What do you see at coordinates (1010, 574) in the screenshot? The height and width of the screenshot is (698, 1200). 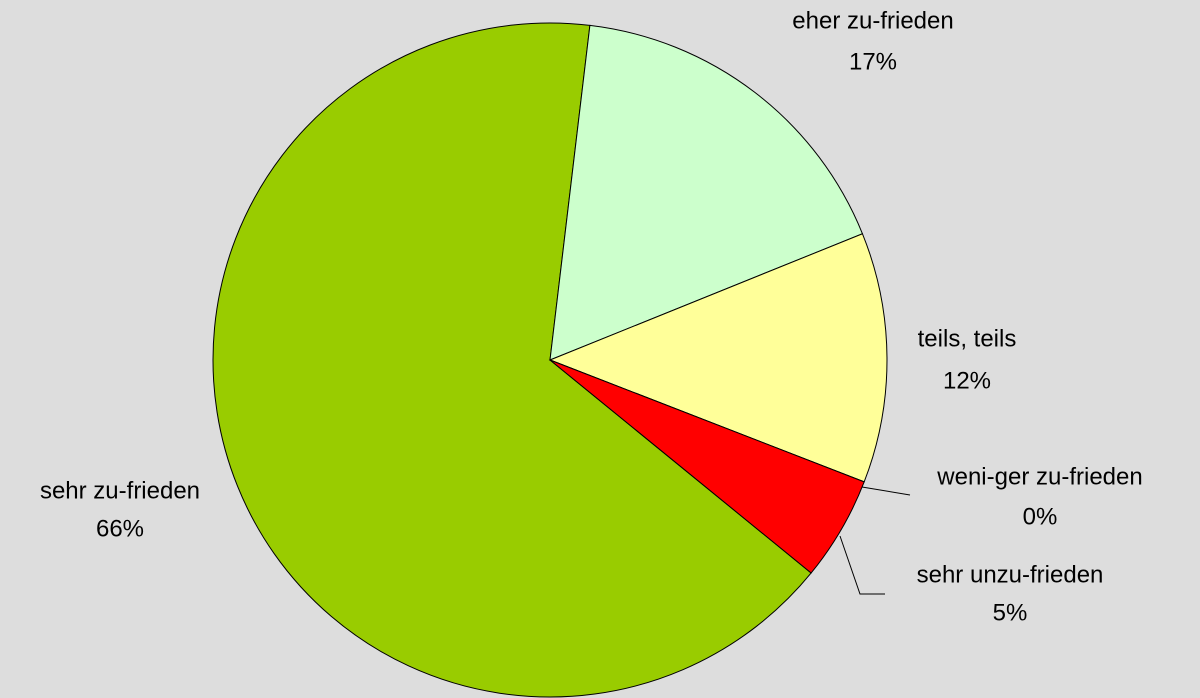 I see `slice-label: sehr unzu-frieden` at bounding box center [1010, 574].